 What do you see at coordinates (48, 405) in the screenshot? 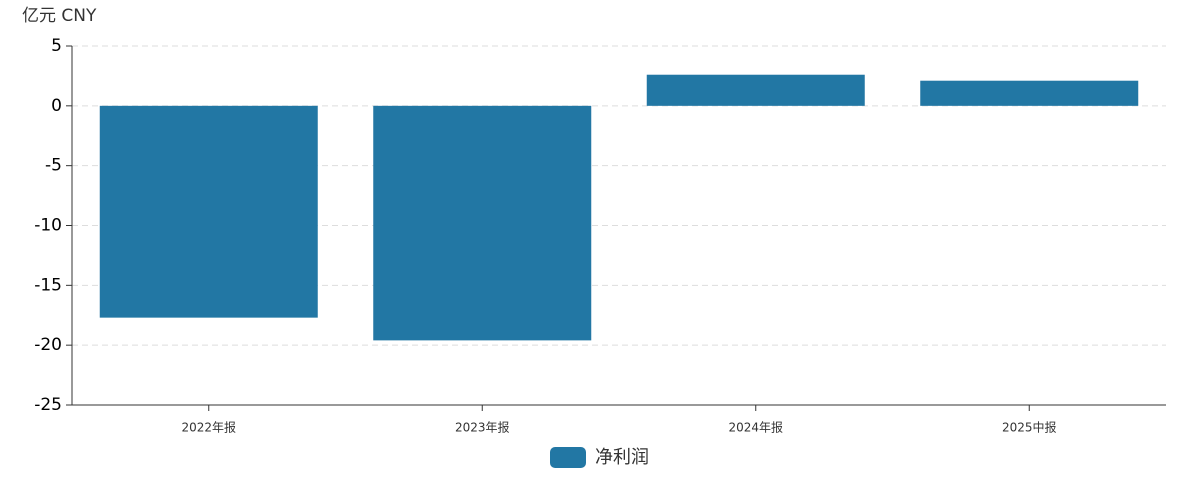
I see `y-tick-label: -25` at bounding box center [48, 405].